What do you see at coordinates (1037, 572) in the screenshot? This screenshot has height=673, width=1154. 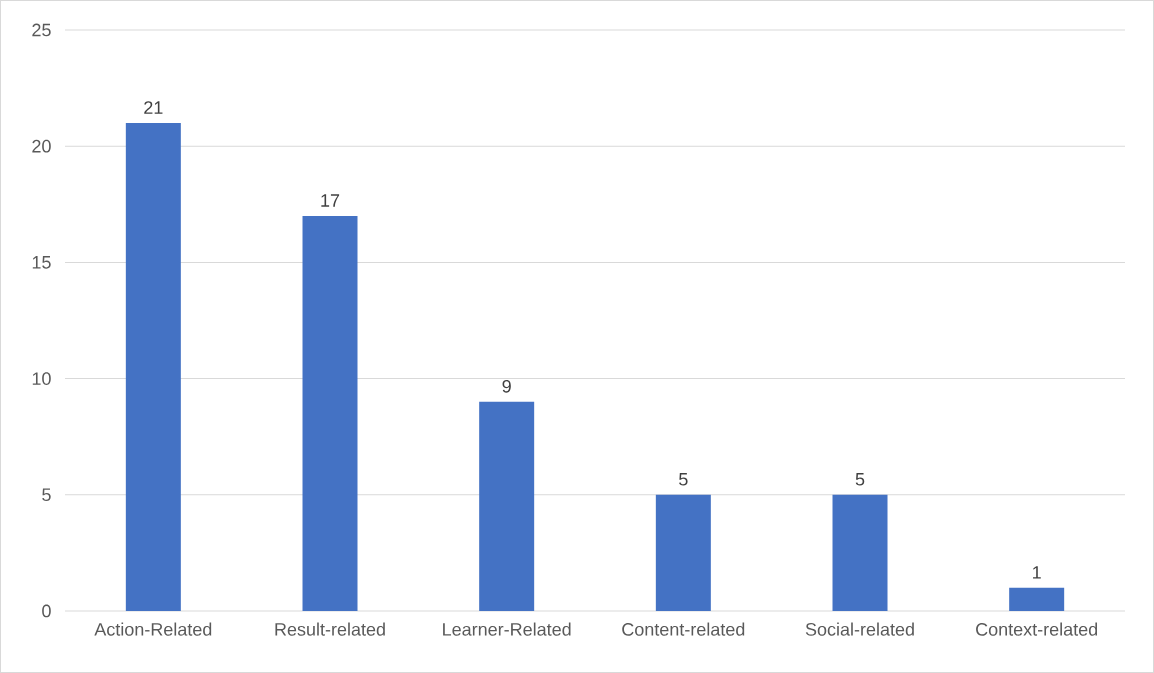 I see `data-label: 1` at bounding box center [1037, 572].